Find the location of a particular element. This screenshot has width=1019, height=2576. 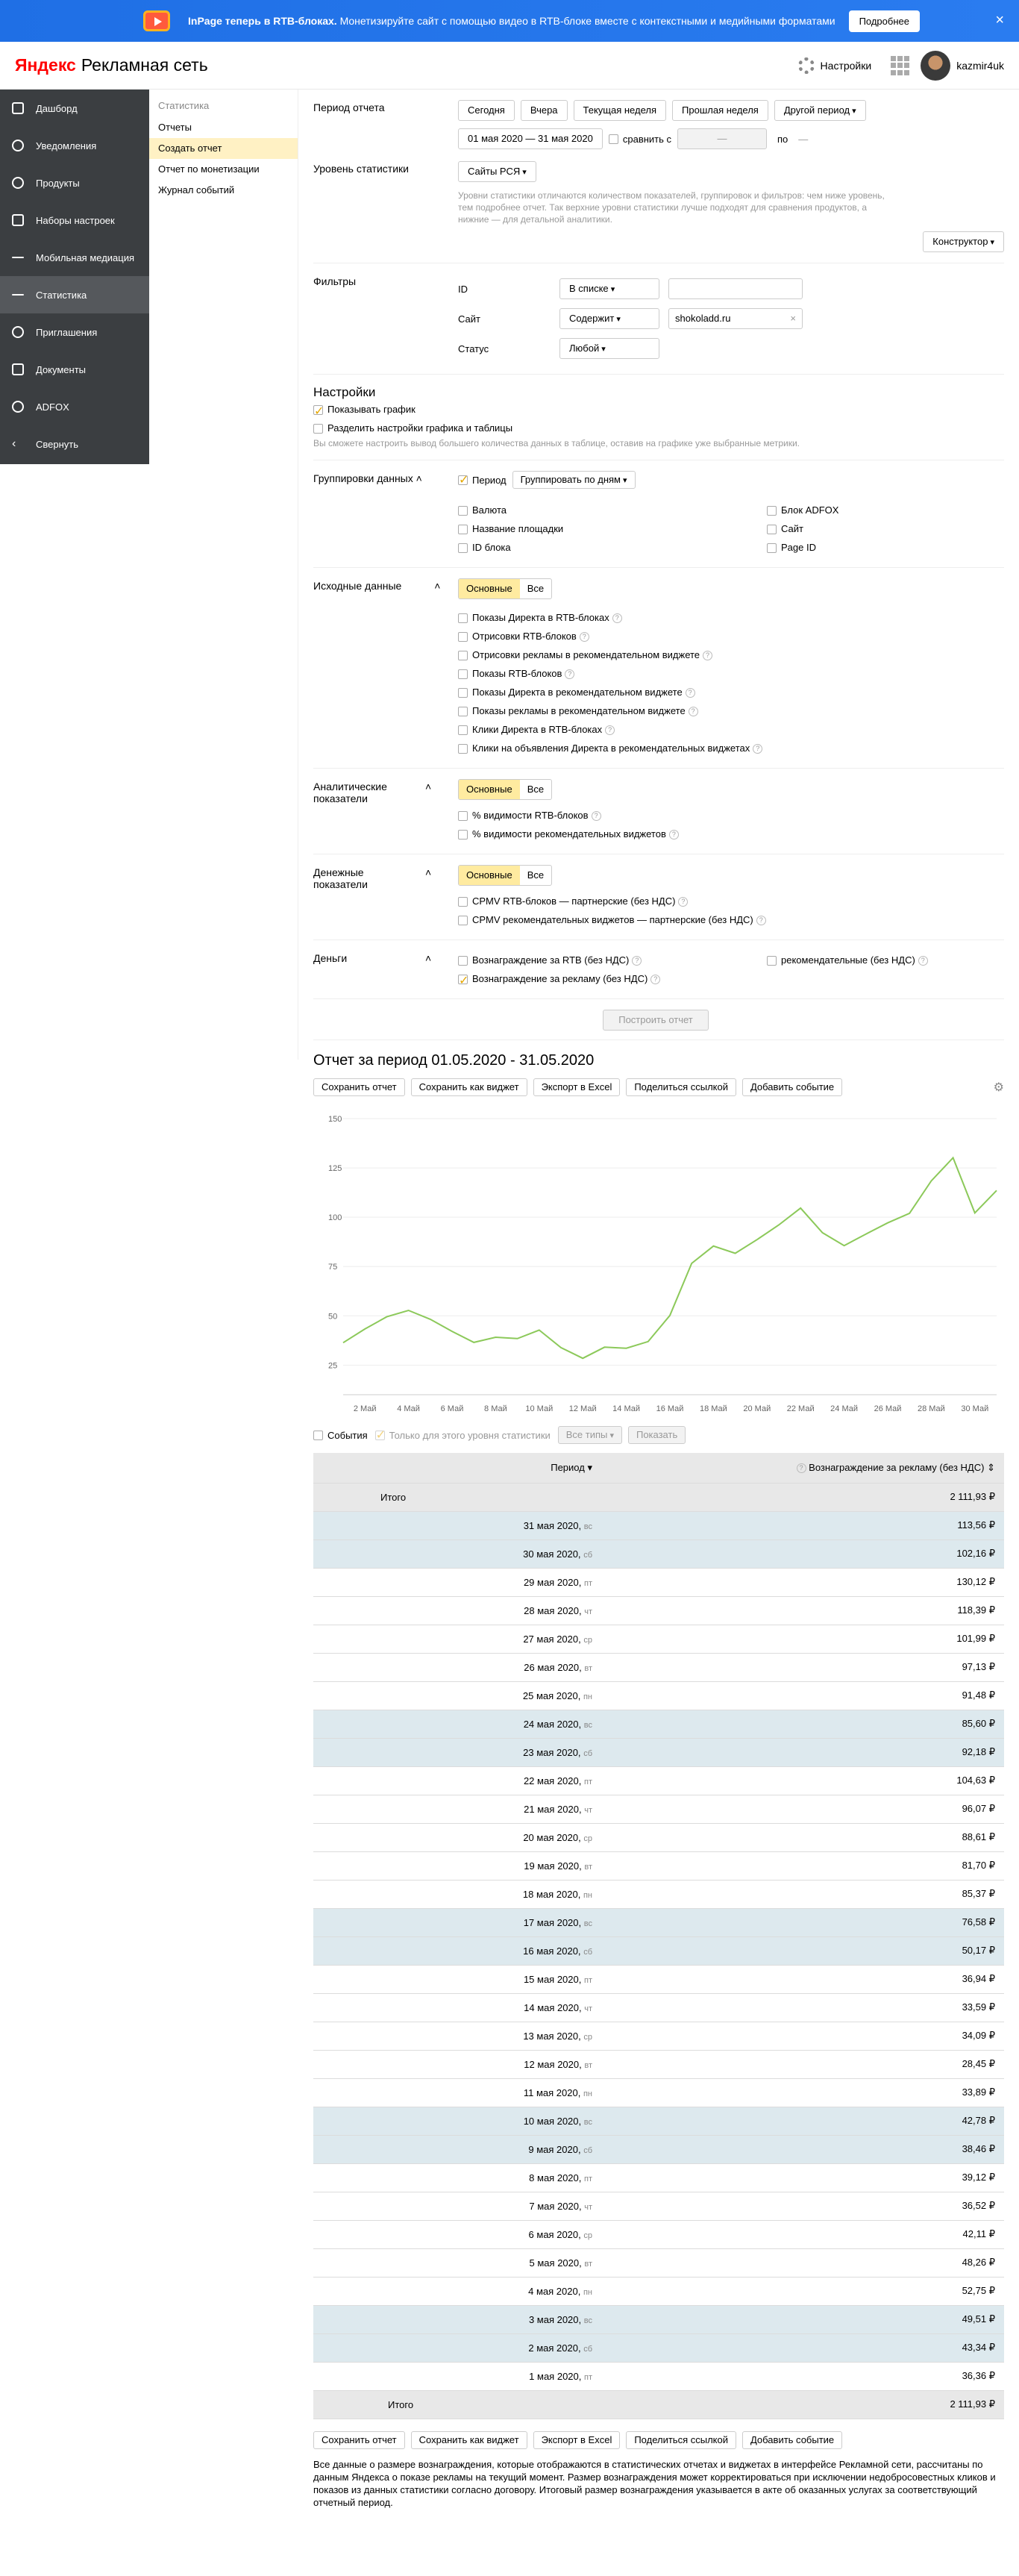

compare-from-input: — is located at coordinates (723, 138).